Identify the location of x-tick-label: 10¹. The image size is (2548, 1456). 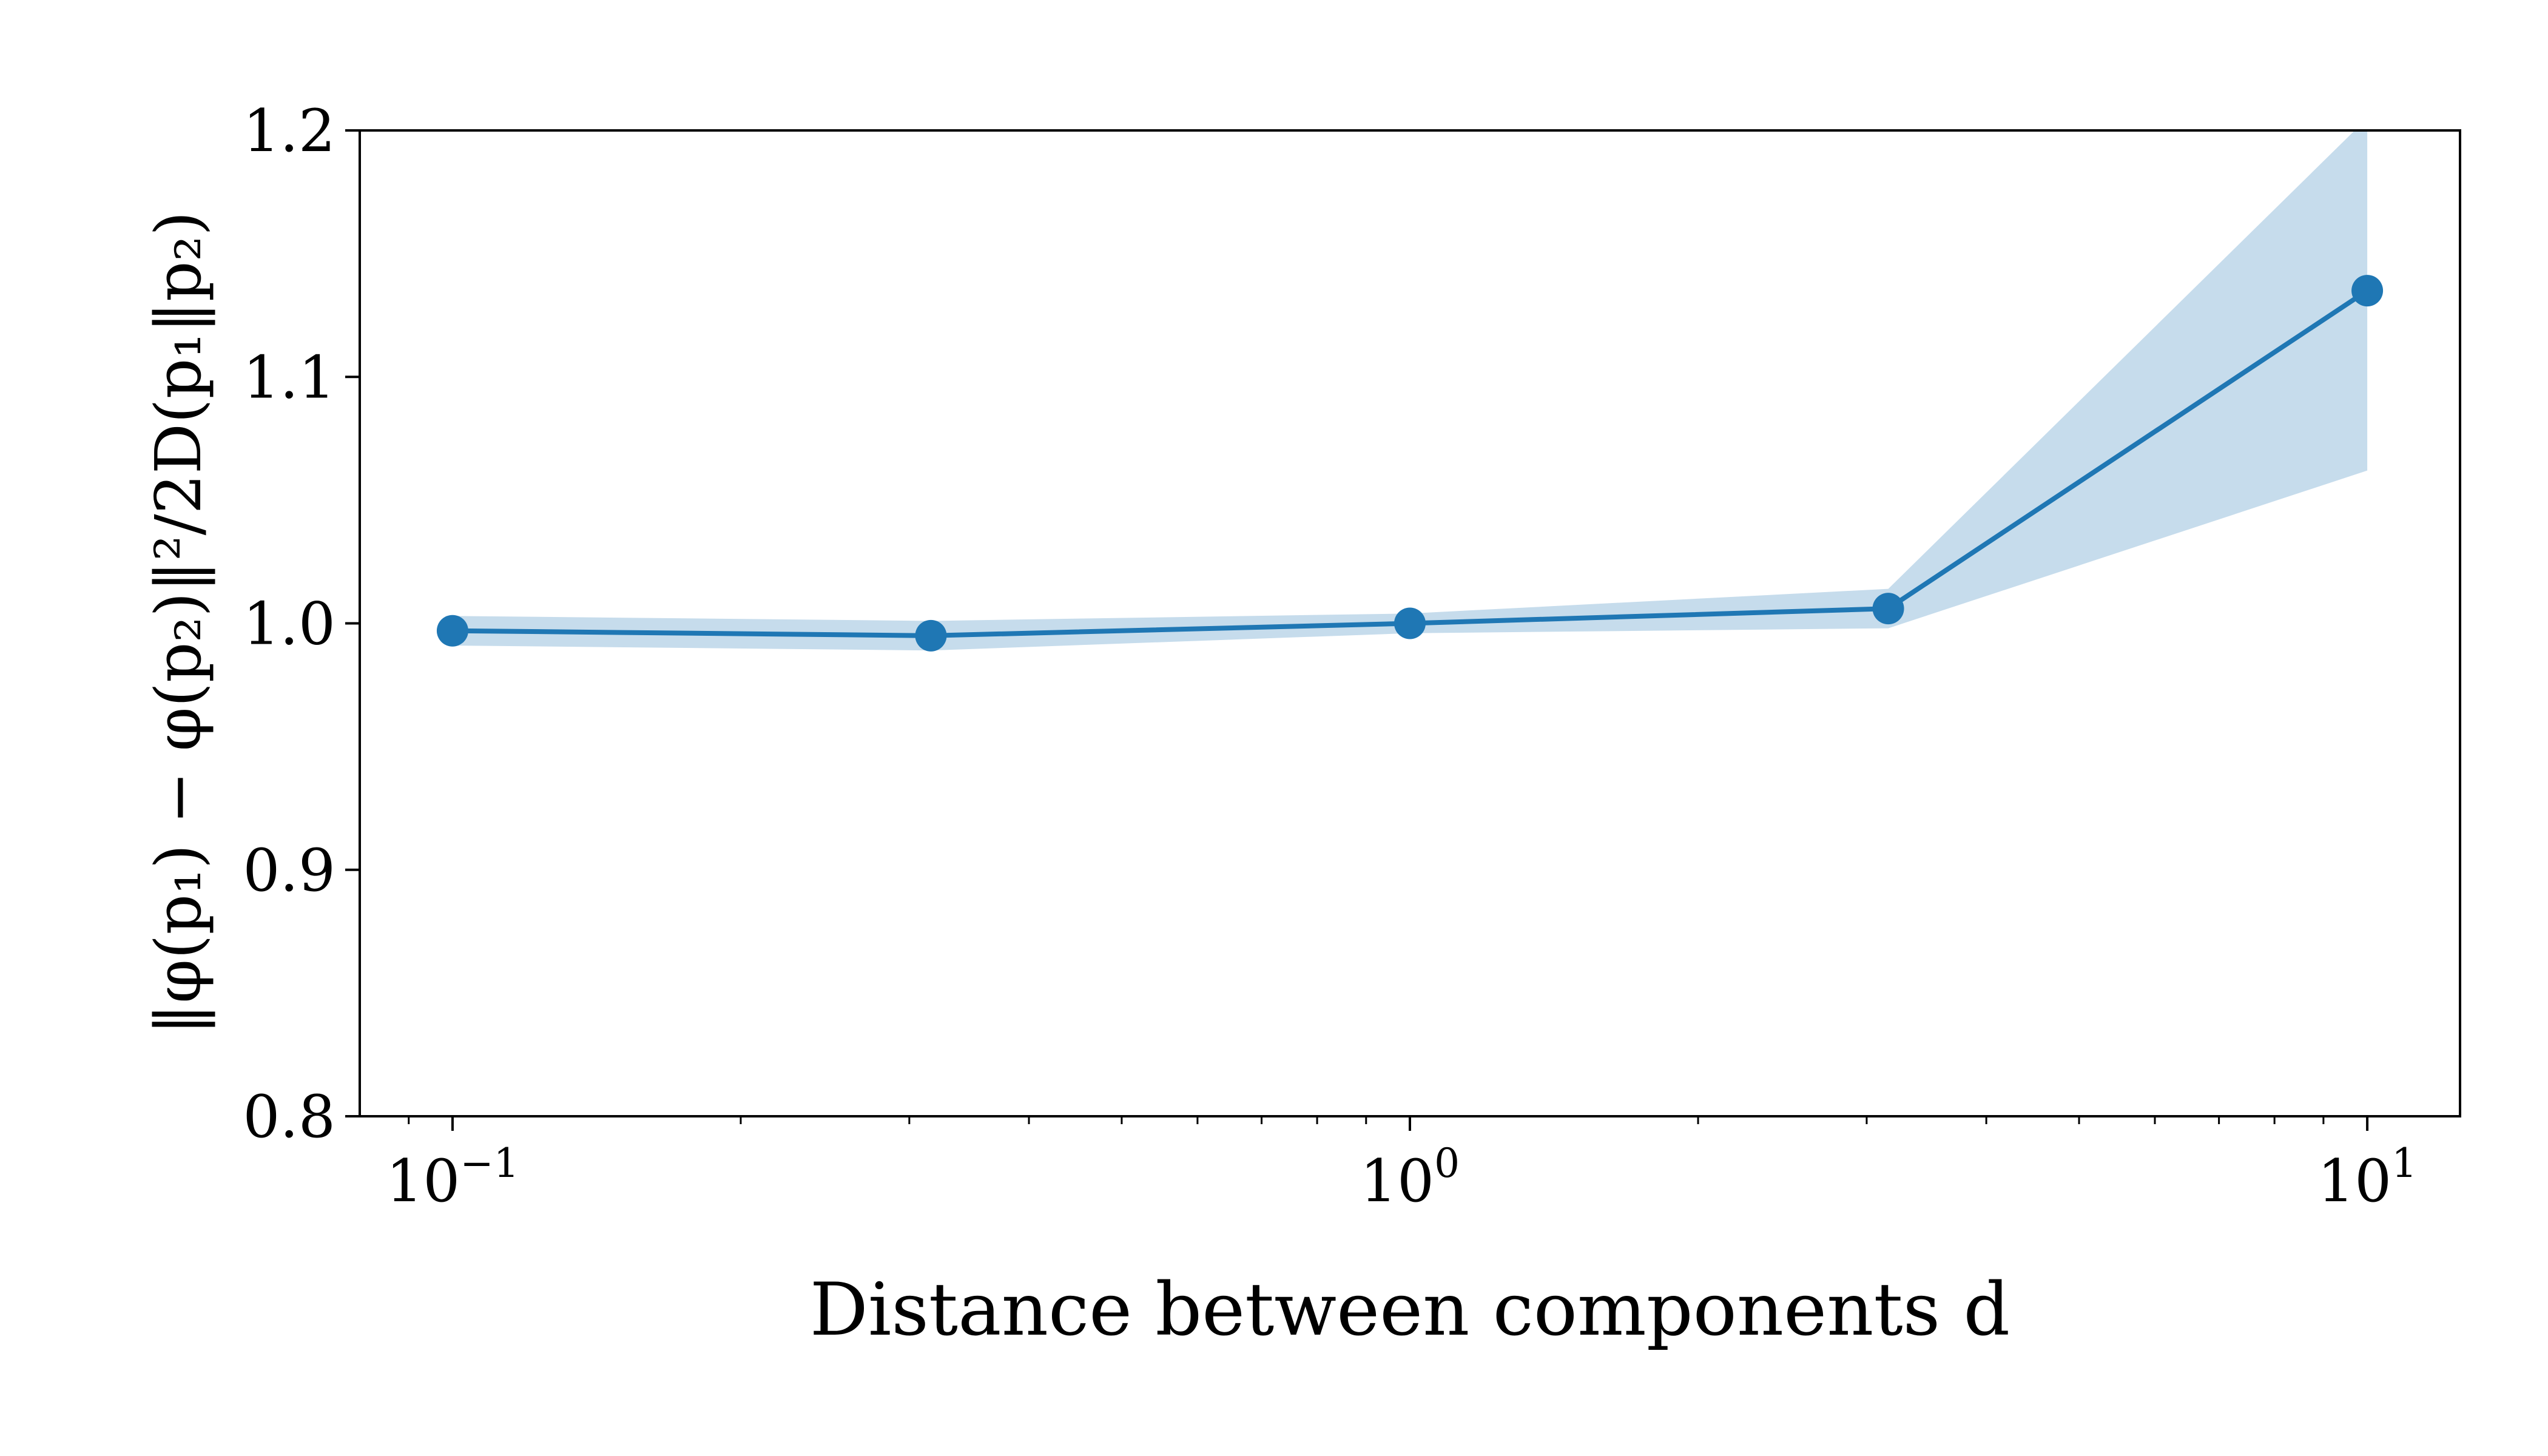
(2367, 1177).